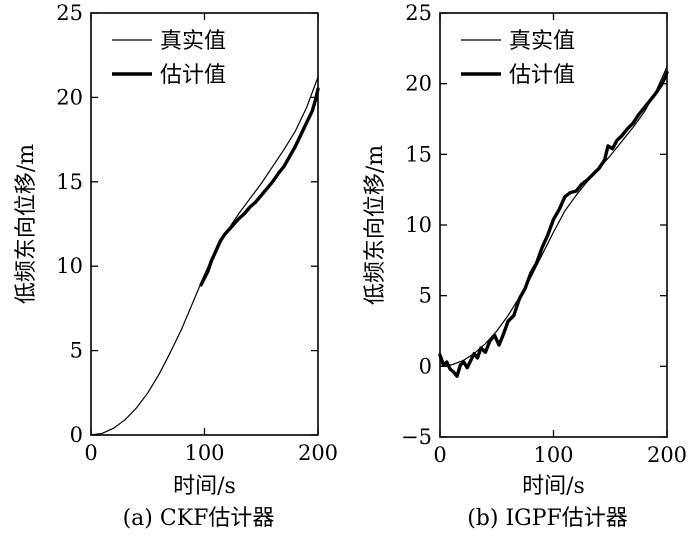 The height and width of the screenshot is (542, 700). I want to click on estimate-series-line, so click(259, 187).